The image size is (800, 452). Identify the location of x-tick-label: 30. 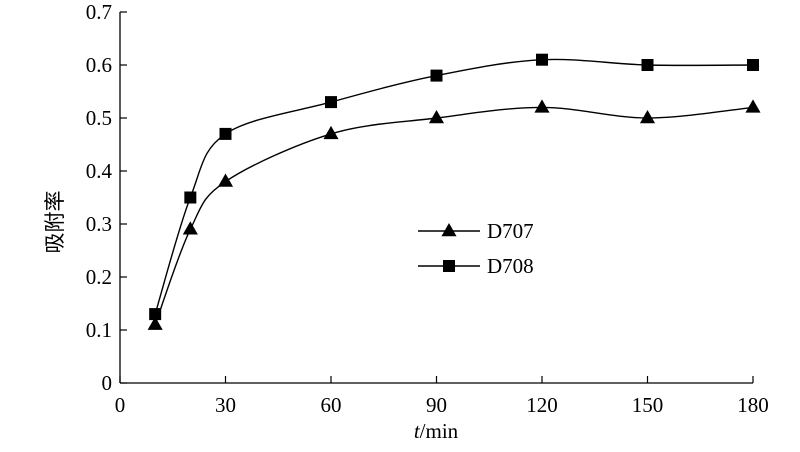
(225, 405).